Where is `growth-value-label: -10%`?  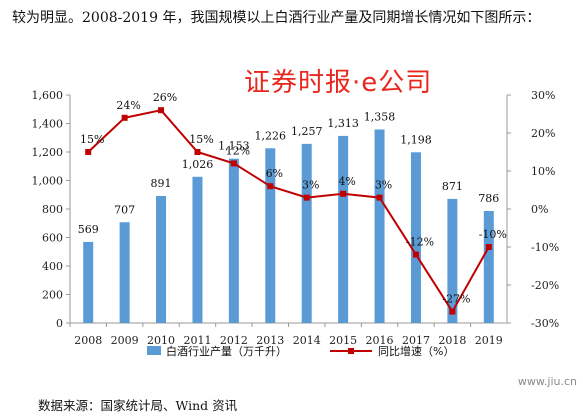 growth-value-label: -10% is located at coordinates (493, 234).